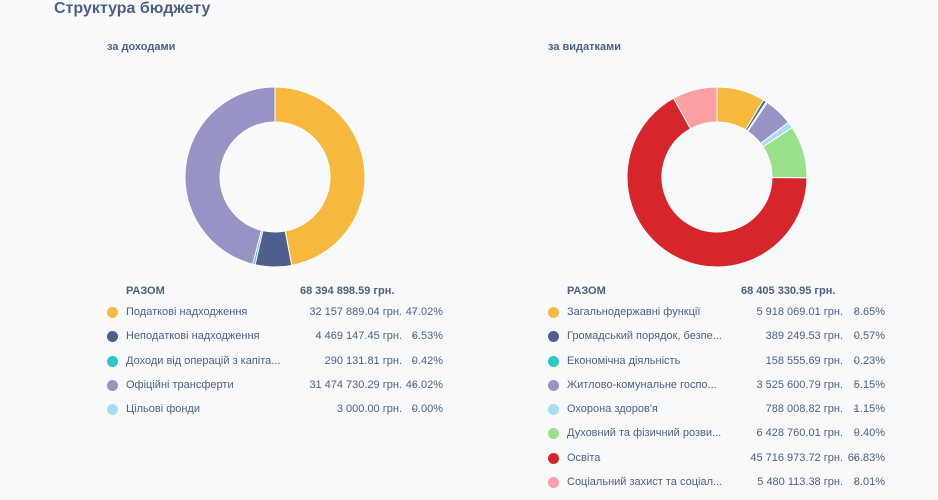 The width and height of the screenshot is (938, 500). Describe the element at coordinates (663, 410) in the screenshot. I see `expense-legend-item: Охорона здоров'я 788 008.82 грн. -1.15%` at that location.